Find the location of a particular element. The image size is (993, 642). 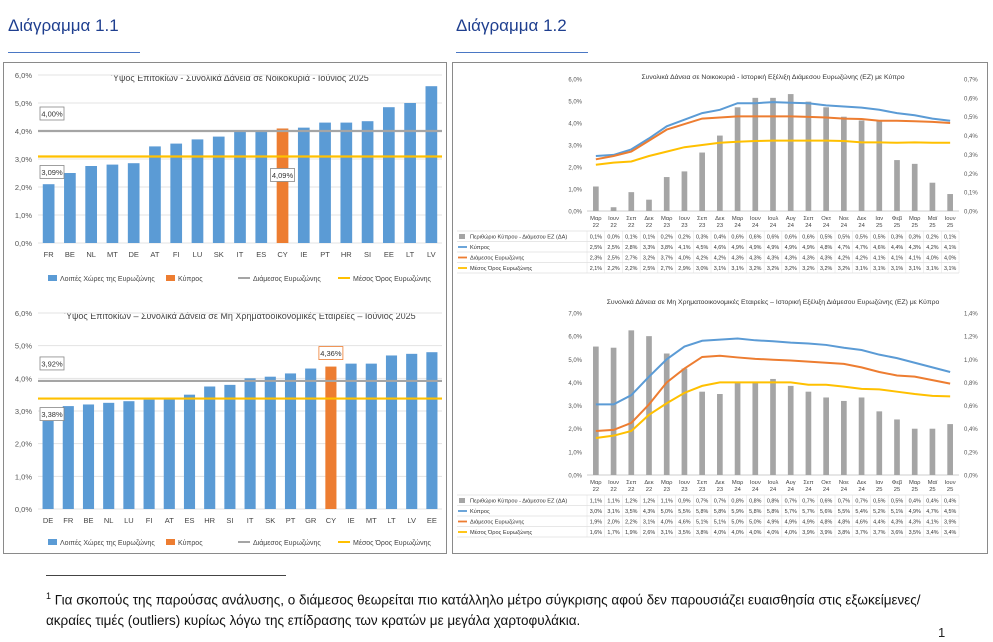

y-right-tick-label: 1,4% is located at coordinates (971, 315).